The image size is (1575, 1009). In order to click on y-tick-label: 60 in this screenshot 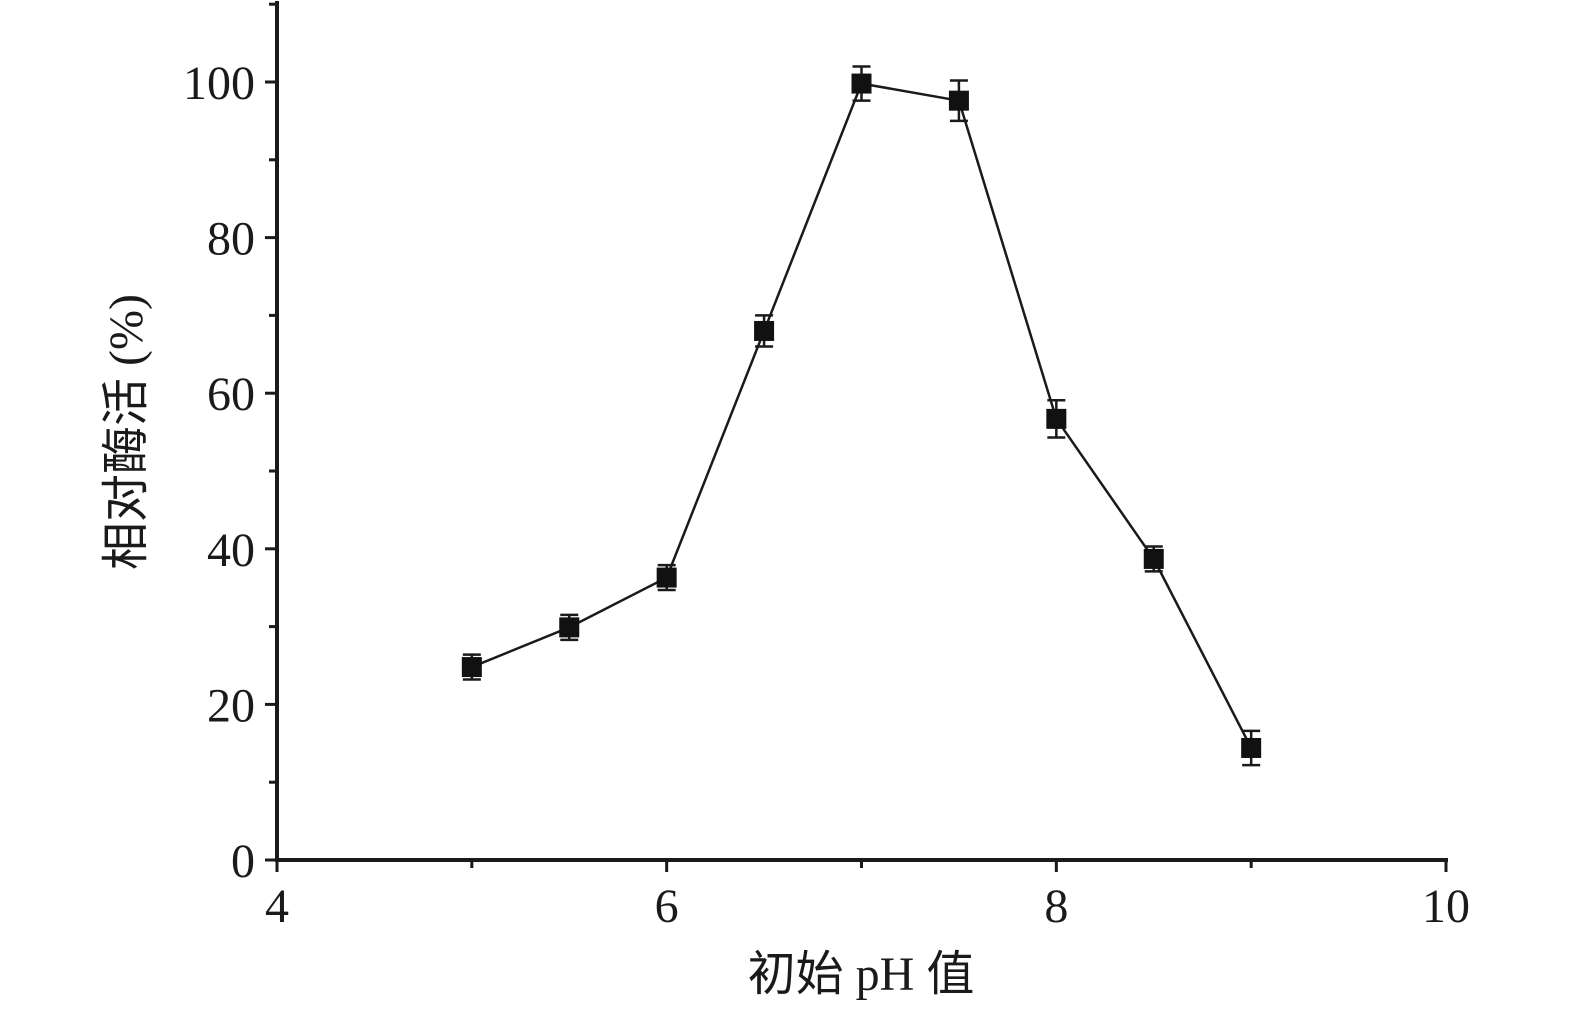, I will do `click(231, 394)`.